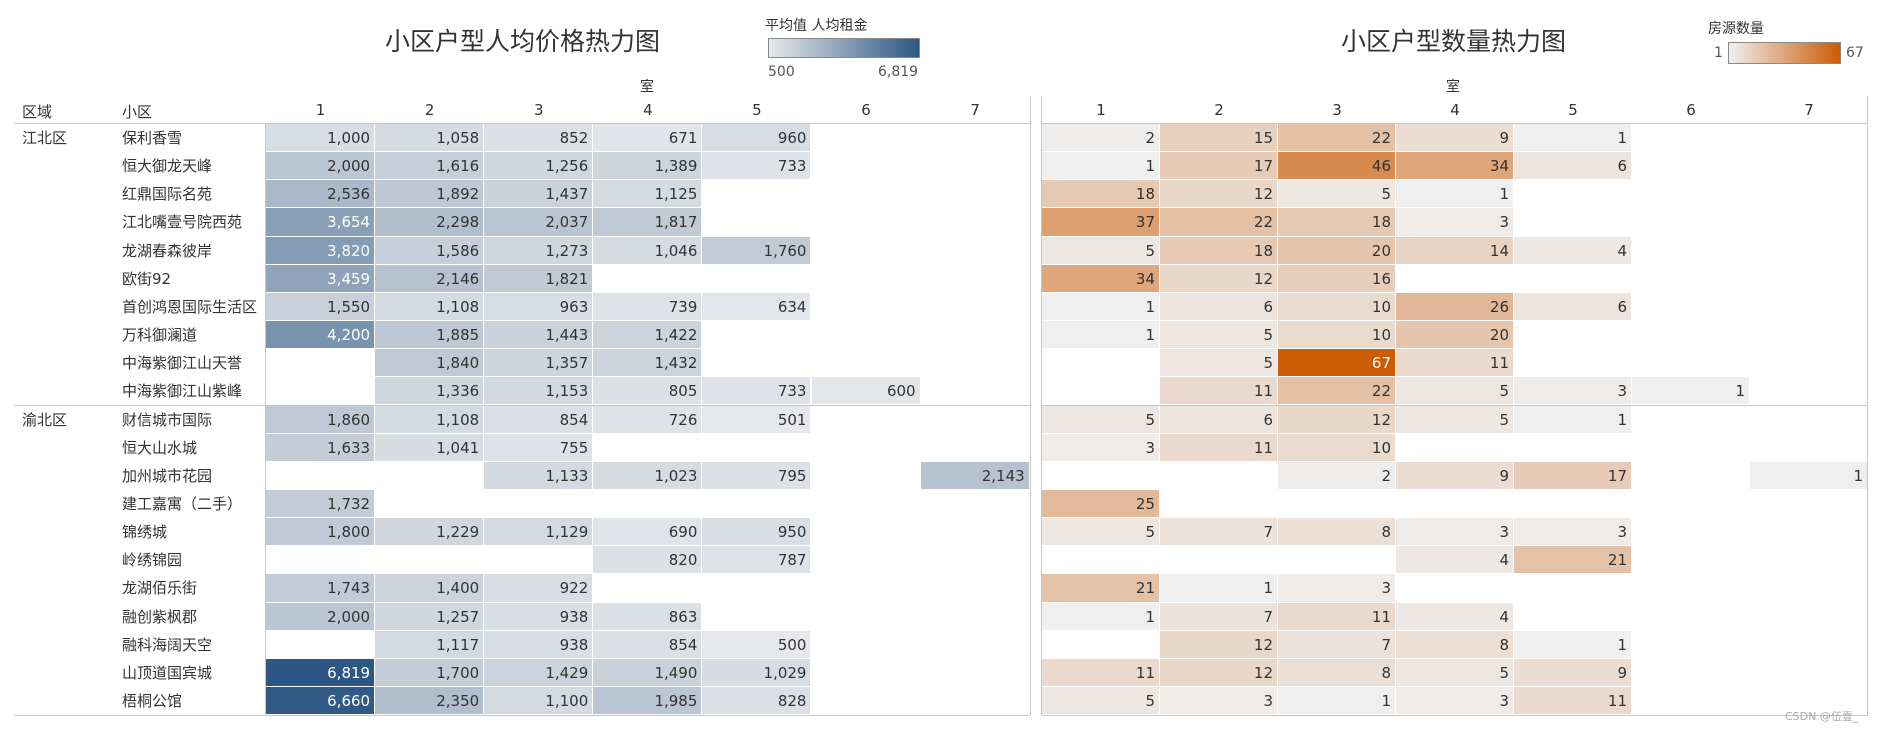 This screenshot has height=730, width=1880. What do you see at coordinates (167, 475) in the screenshot?
I see `community-label: 加州城市花园` at bounding box center [167, 475].